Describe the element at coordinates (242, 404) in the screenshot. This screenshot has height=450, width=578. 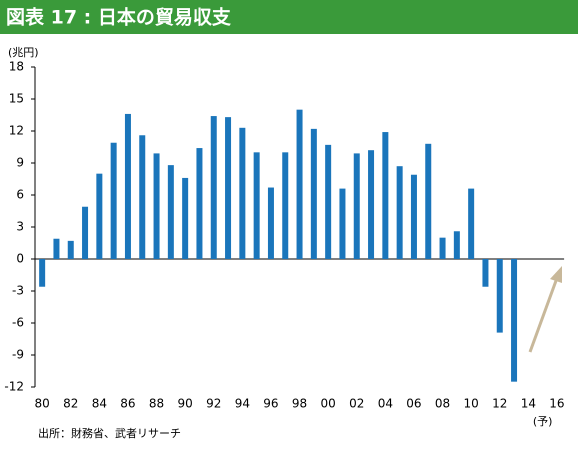
I see `x-tick-label: 94` at that location.